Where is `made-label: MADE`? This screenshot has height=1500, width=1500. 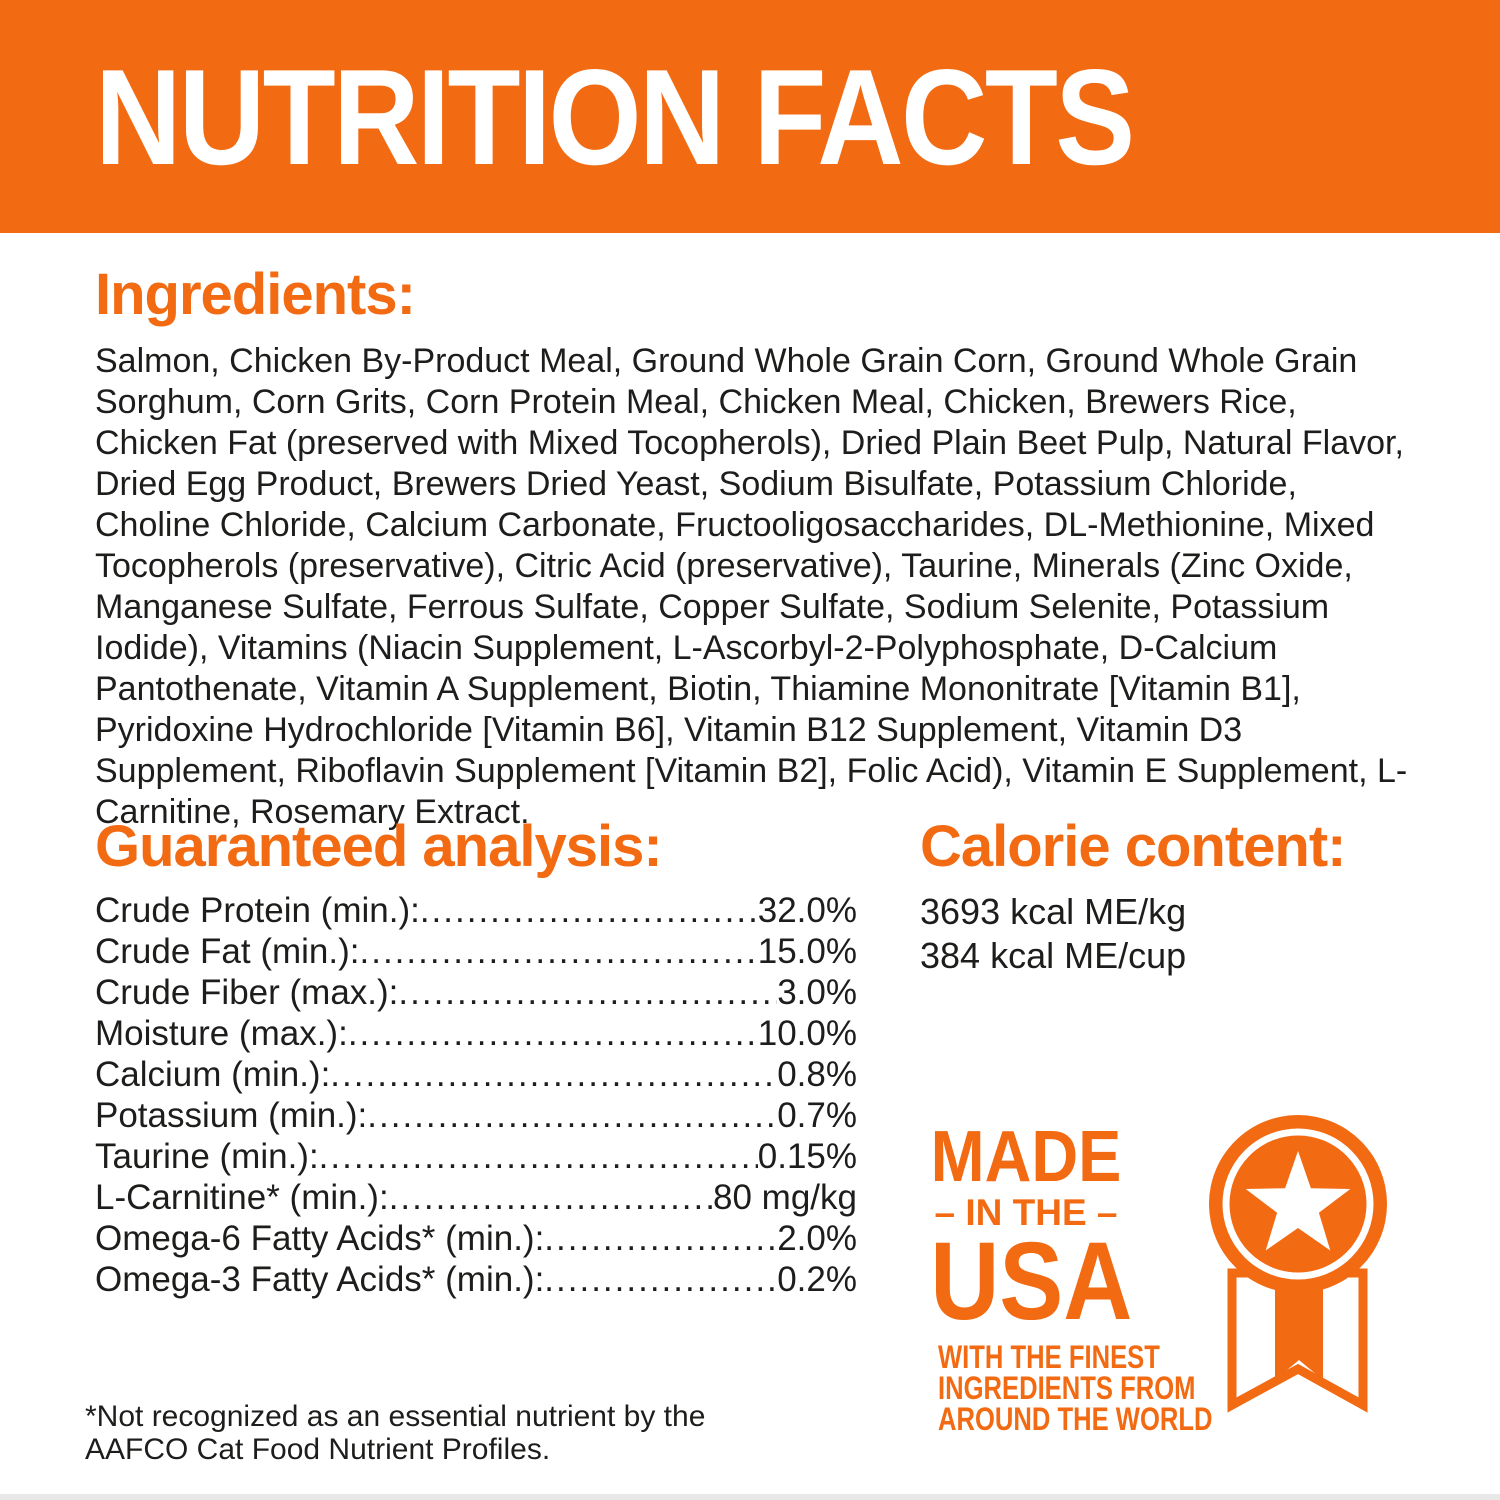 made-label: MADE is located at coordinates (1026, 1157).